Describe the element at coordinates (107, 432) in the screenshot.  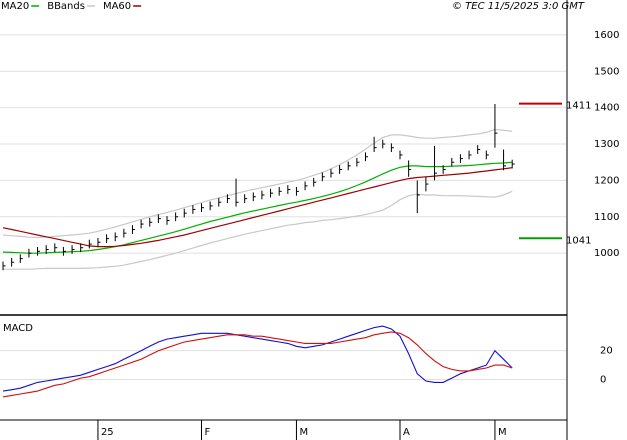
I see `x-tick-label: 25` at that location.